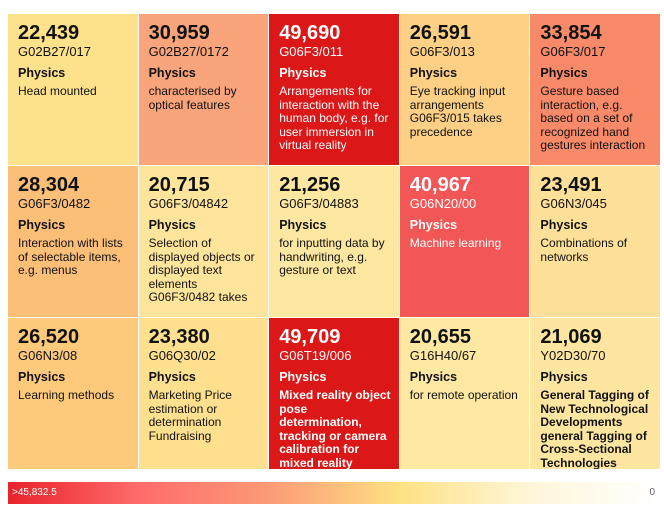  What do you see at coordinates (188, 203) in the screenshot?
I see `cell-code: G06F3/04842` at bounding box center [188, 203].